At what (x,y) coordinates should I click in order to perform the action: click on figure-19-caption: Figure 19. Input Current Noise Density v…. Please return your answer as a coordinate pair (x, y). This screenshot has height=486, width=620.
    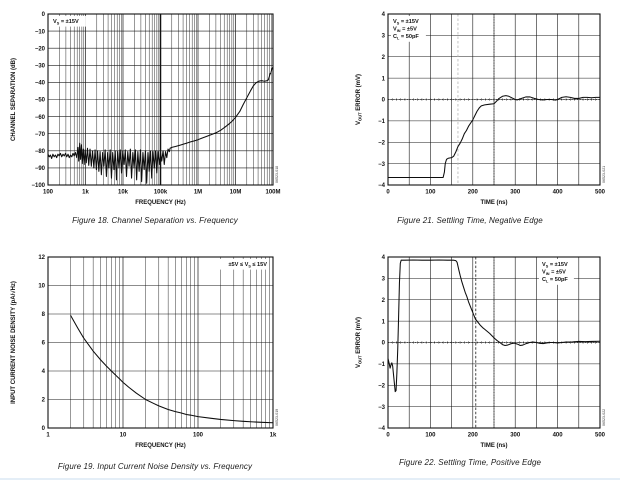
    Looking at the image, I should click on (155, 466).